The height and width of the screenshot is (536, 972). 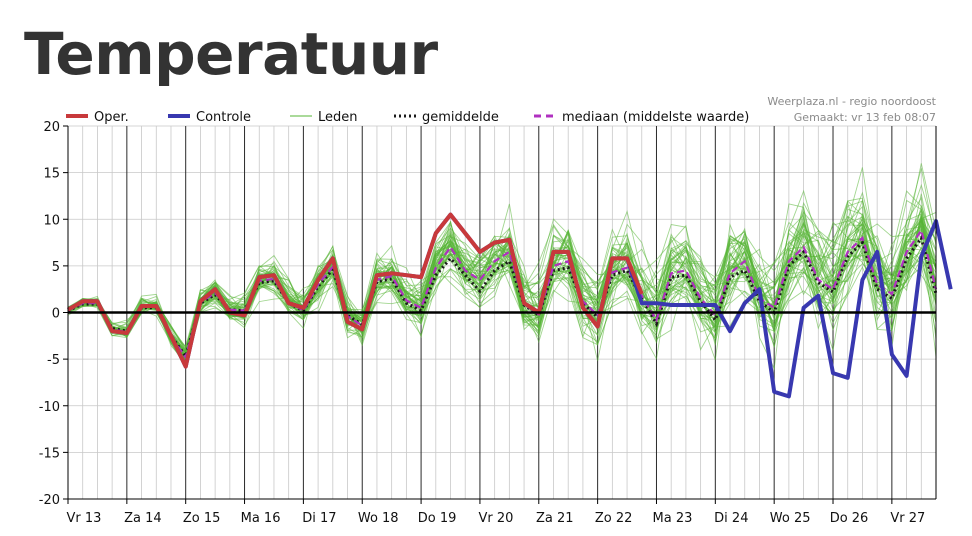 I want to click on y-tick-label: 5, so click(x=56, y=267).